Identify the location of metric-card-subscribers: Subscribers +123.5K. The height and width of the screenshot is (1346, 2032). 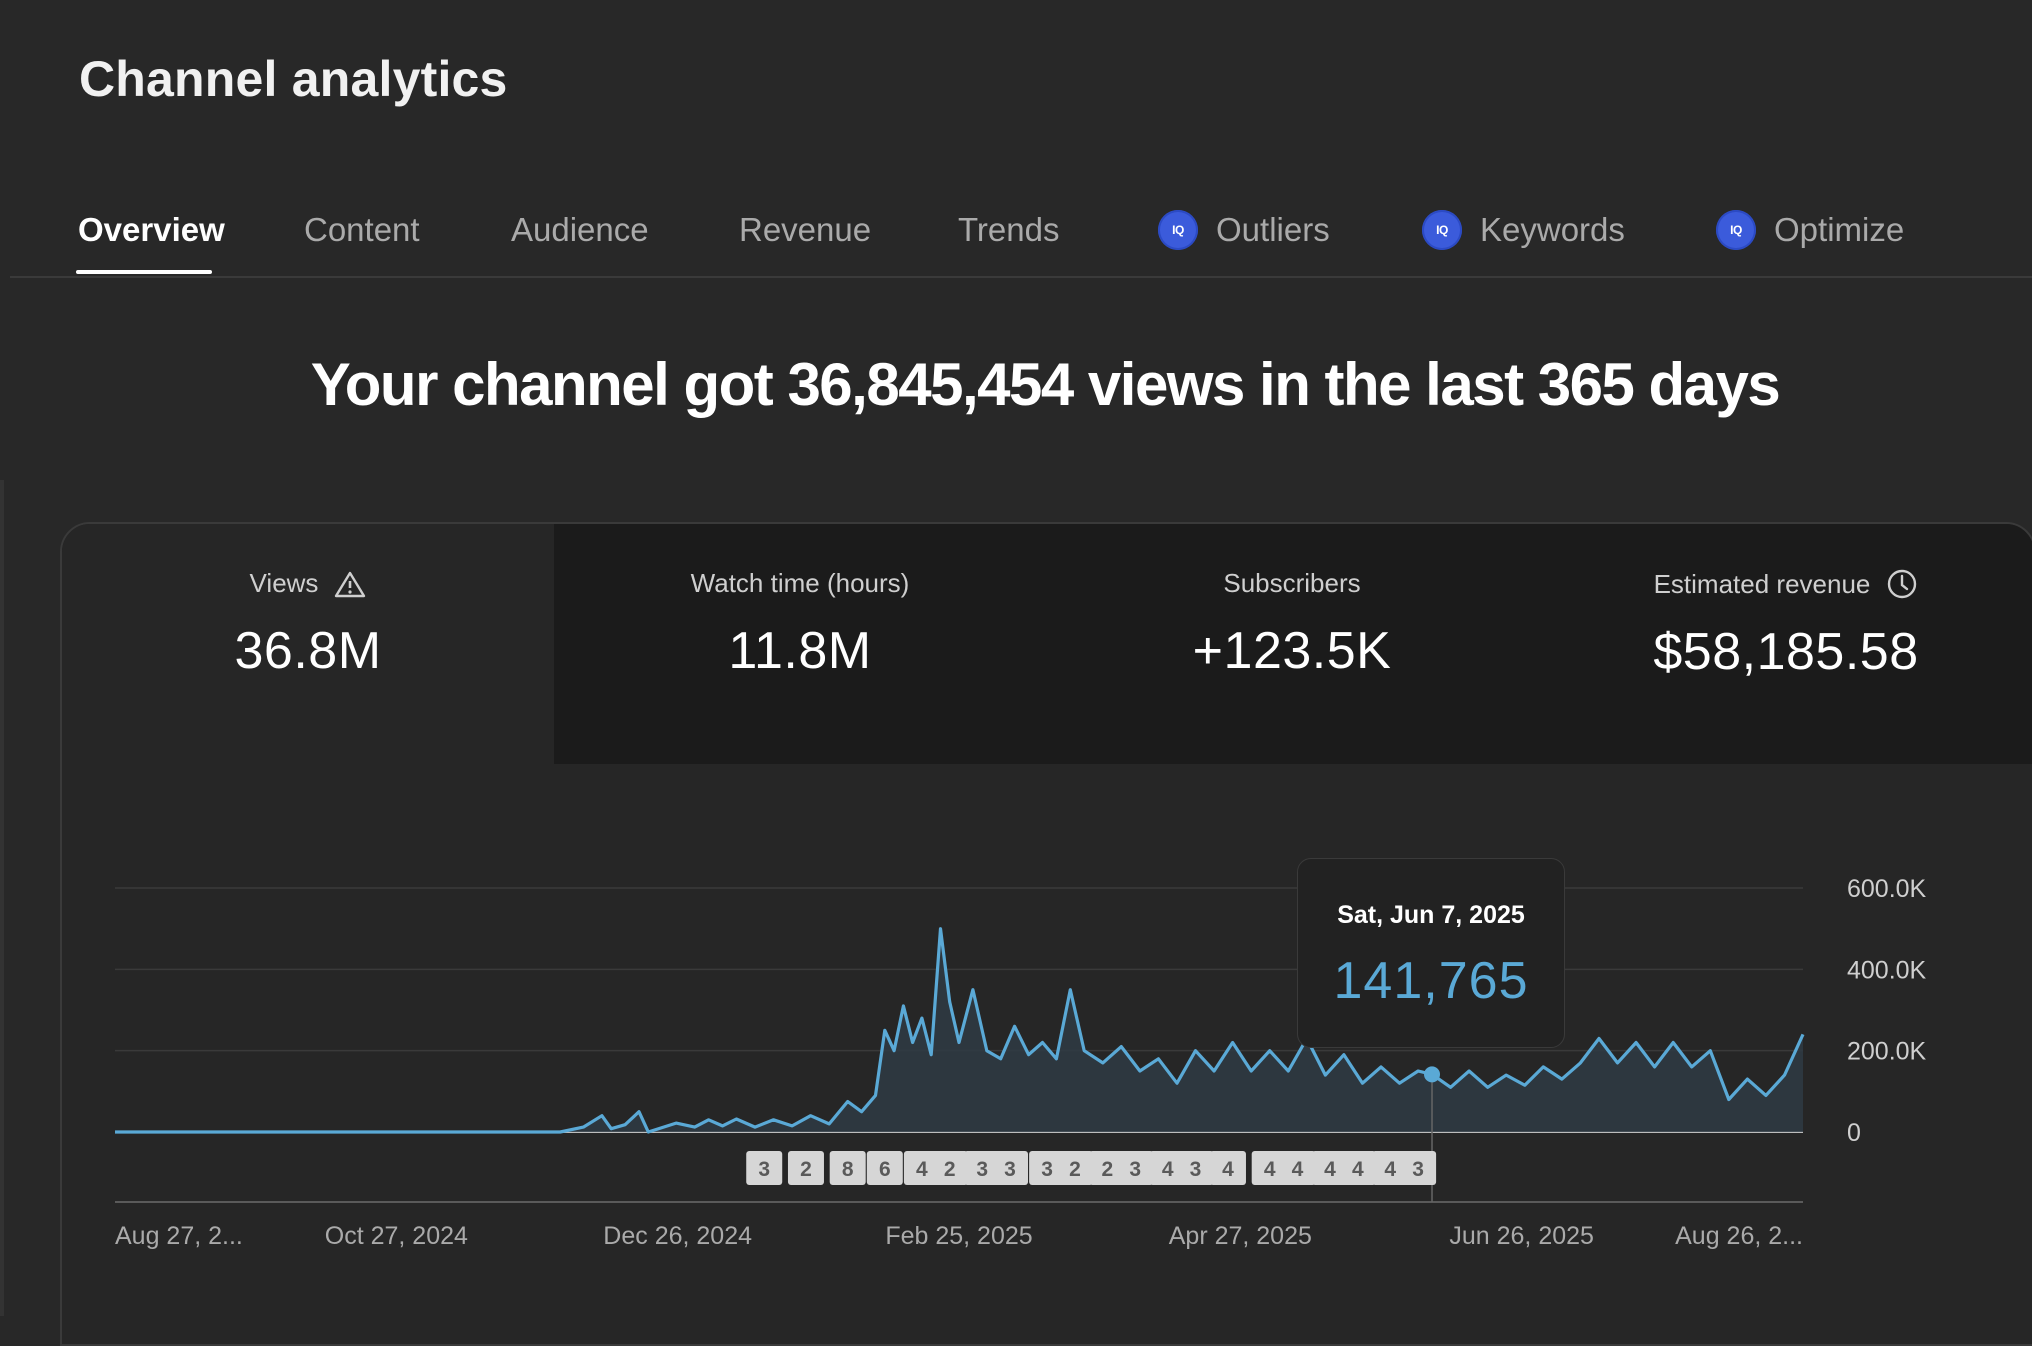
(1293, 644).